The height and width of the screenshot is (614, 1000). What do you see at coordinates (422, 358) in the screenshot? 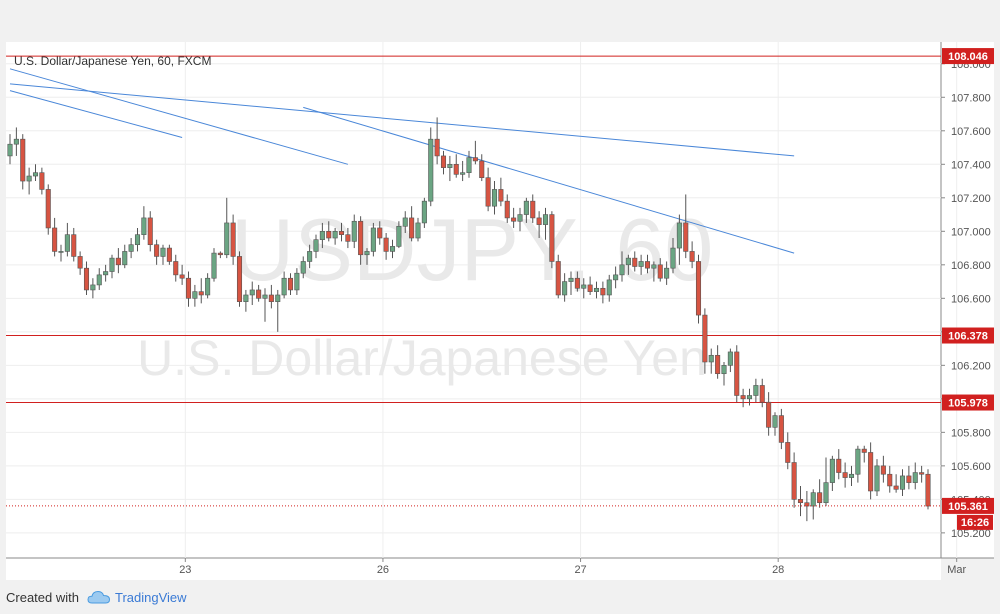
I see `watermark-name: U.S. Dollar/Japanese Yen` at bounding box center [422, 358].